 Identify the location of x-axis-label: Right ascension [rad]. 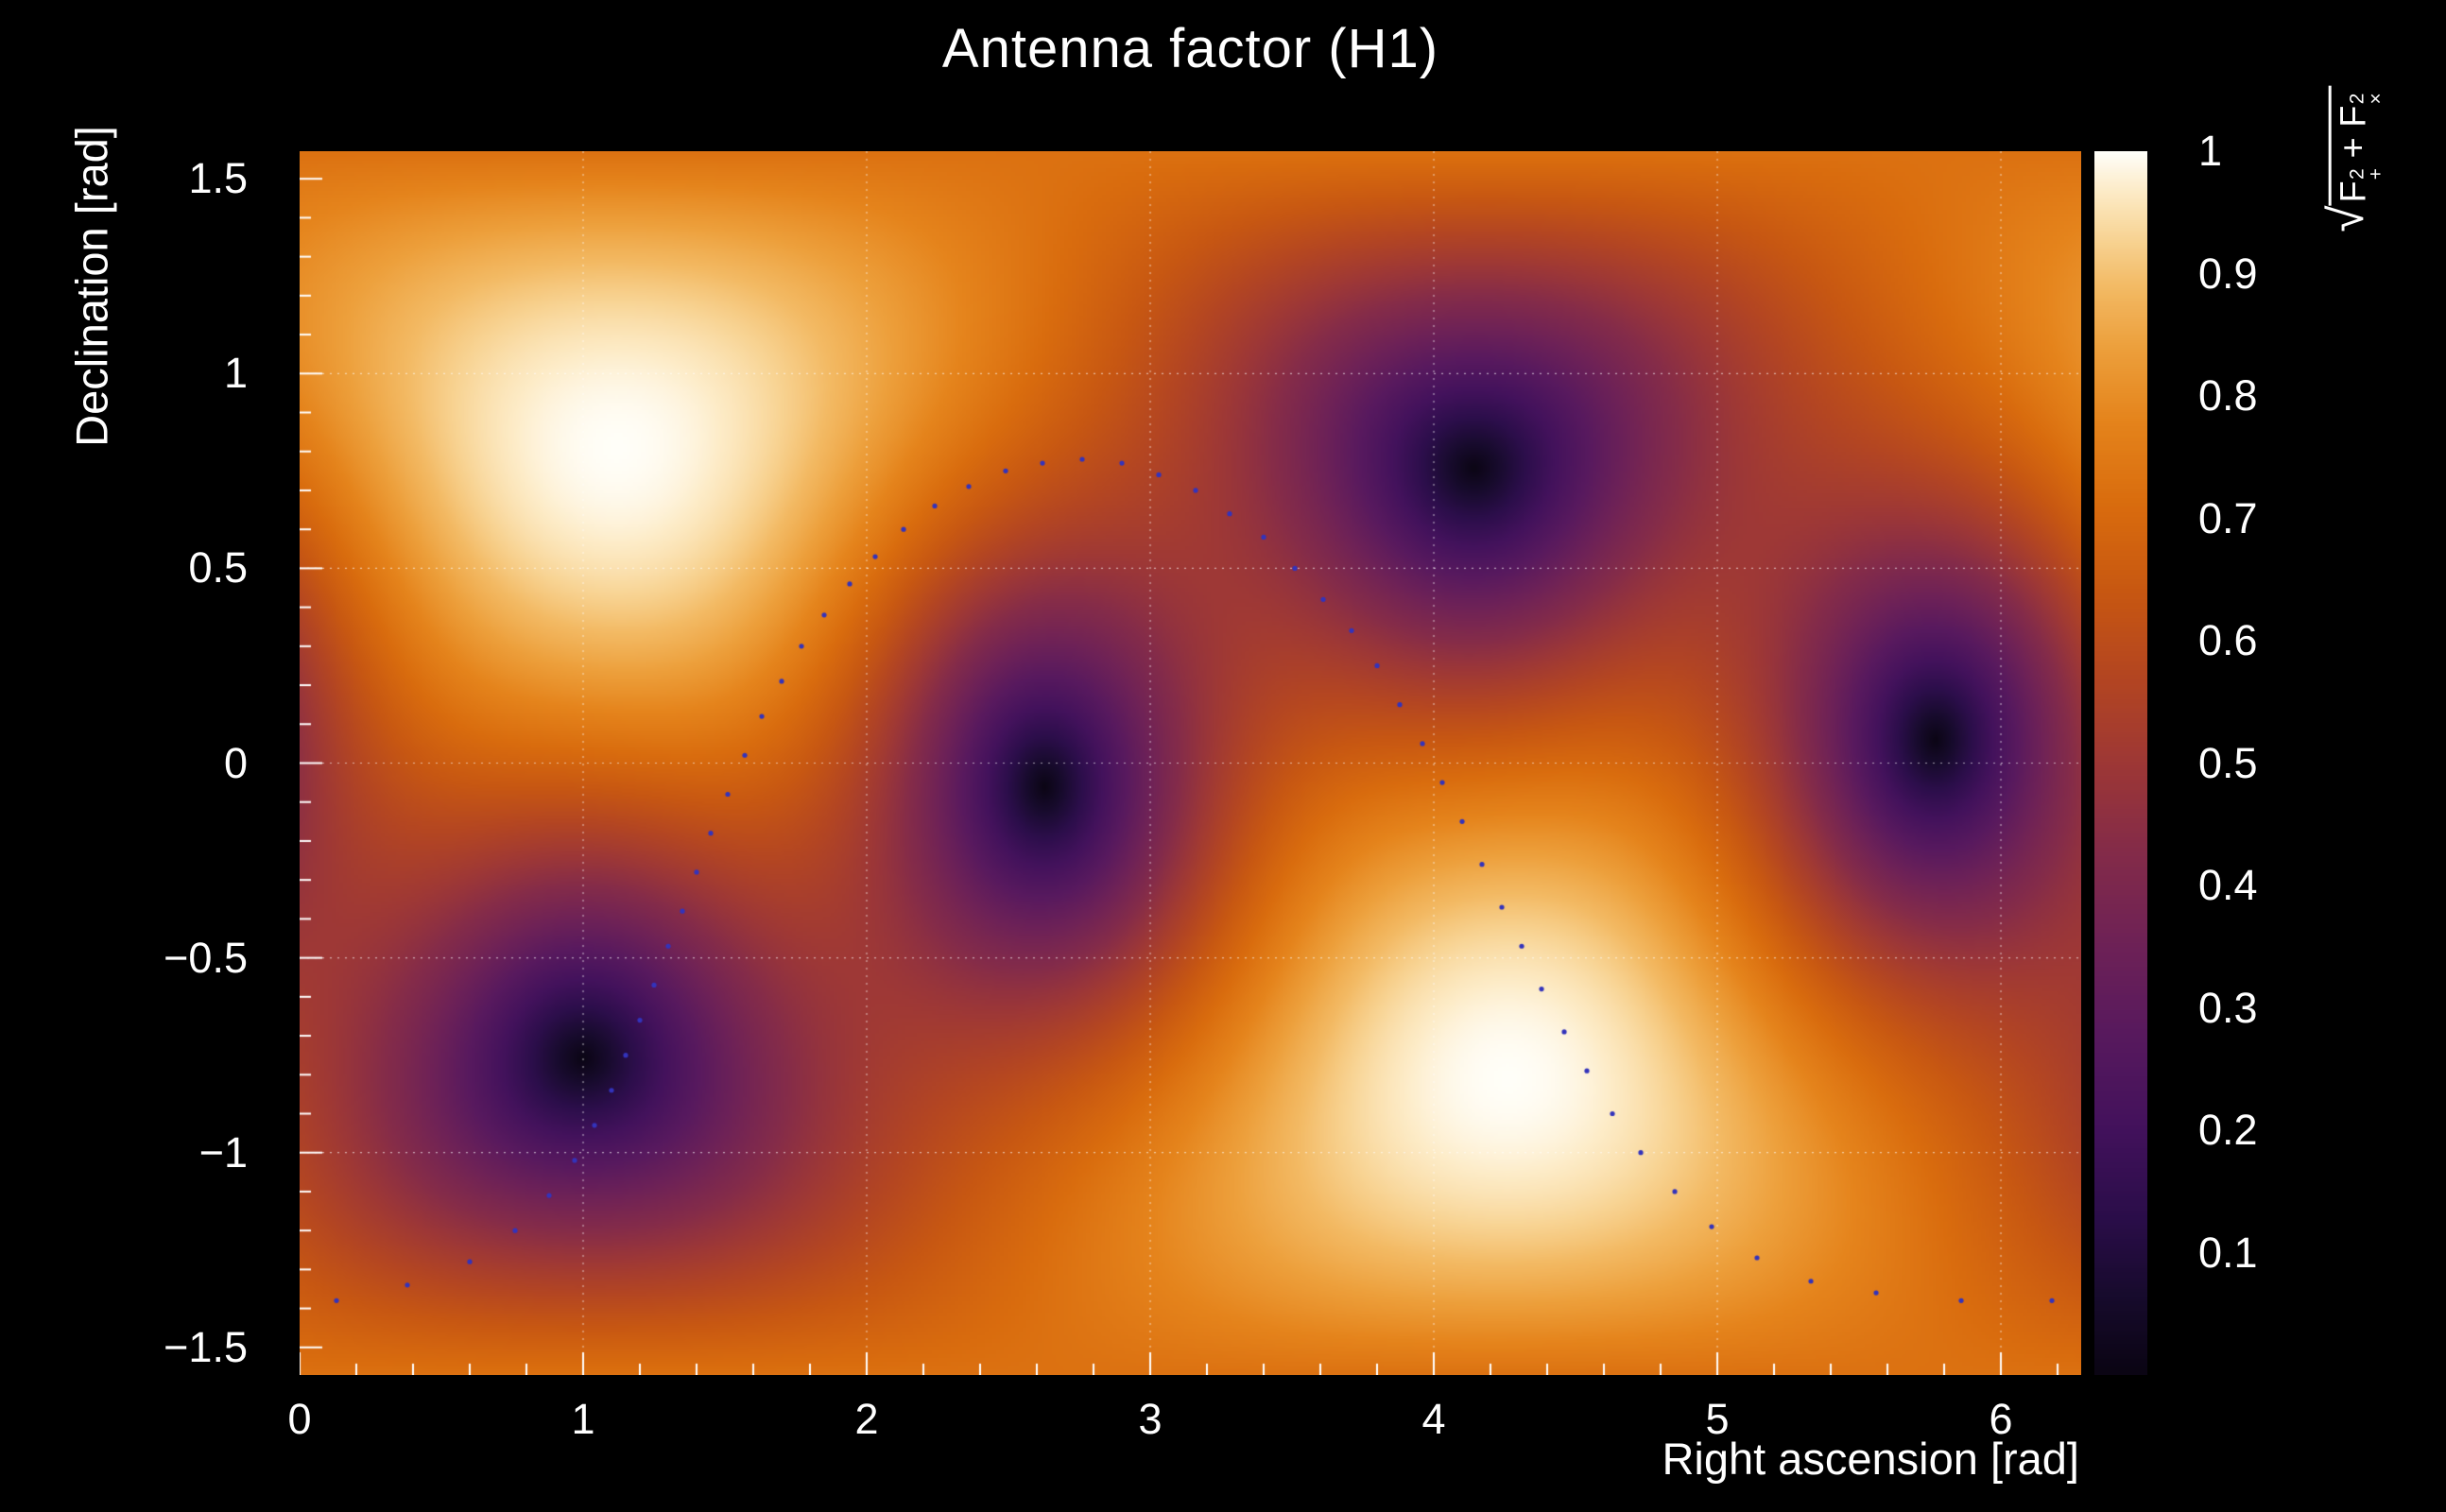
(1870, 1459).